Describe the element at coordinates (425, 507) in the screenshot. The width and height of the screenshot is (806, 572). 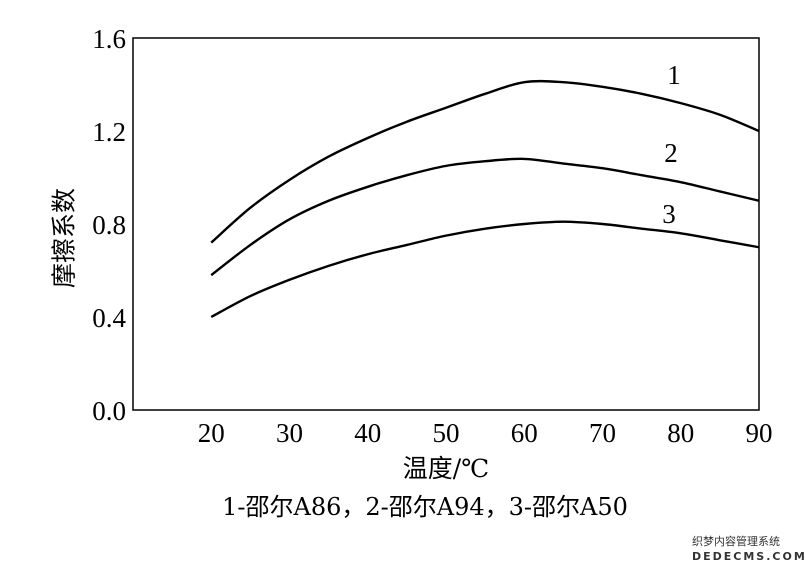
I see `chart-caption: 1-邵尔A86，2-邵尔A94，3-邵尔A50` at that location.